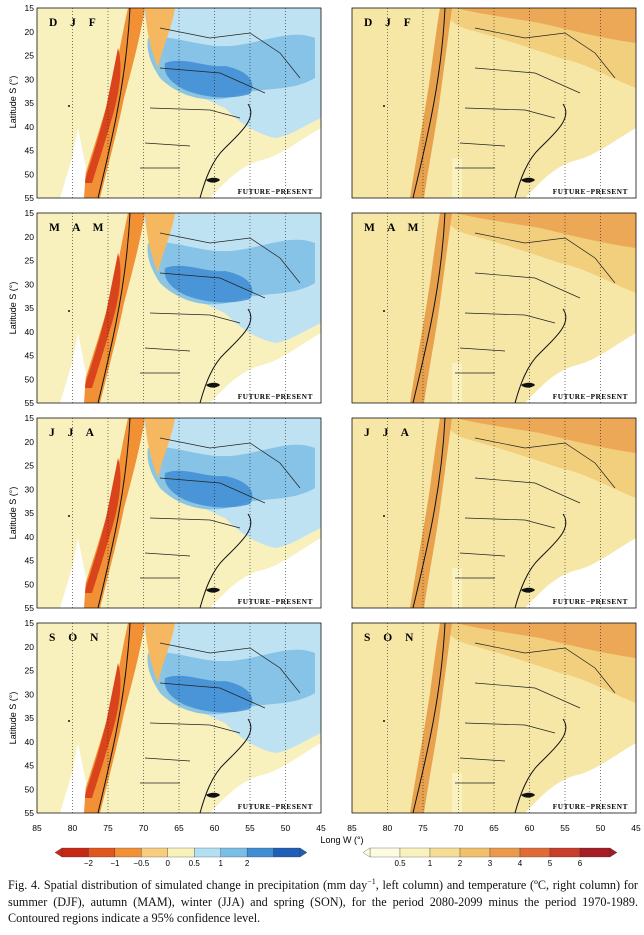 The height and width of the screenshot is (935, 644). I want to click on lon-tick-label: 45, so click(321, 828).